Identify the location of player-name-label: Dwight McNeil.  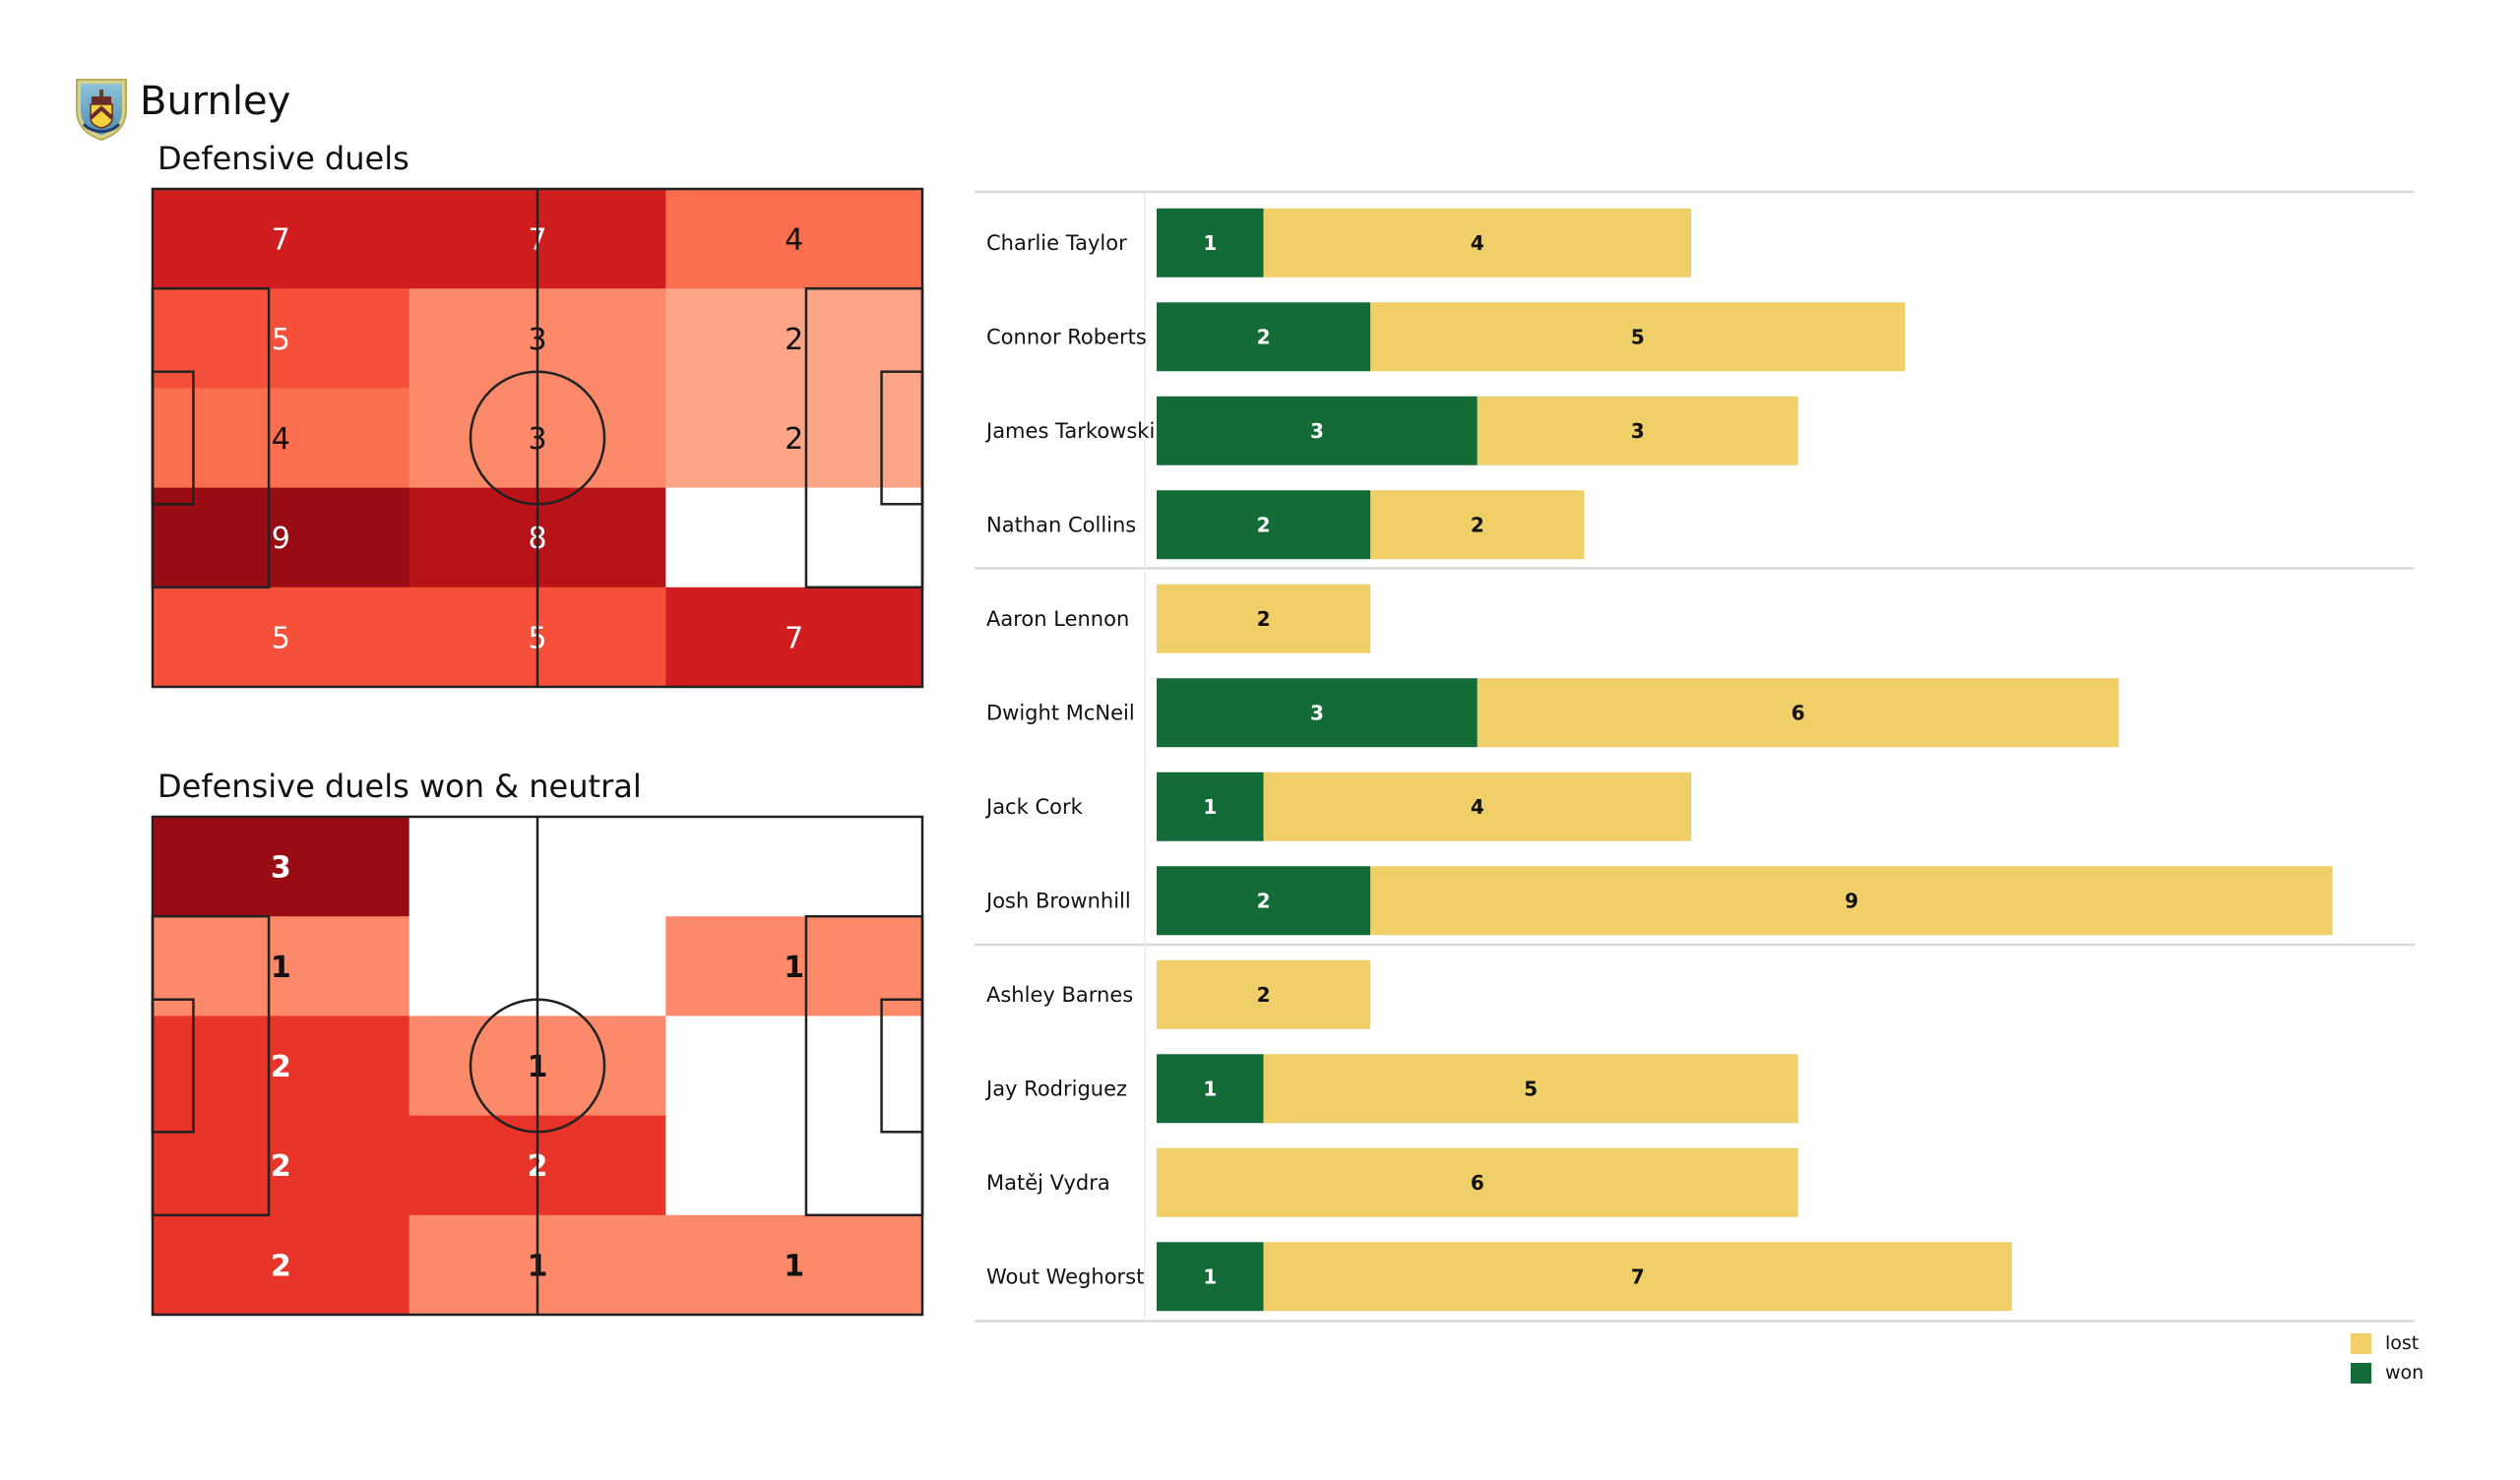
(1060, 712).